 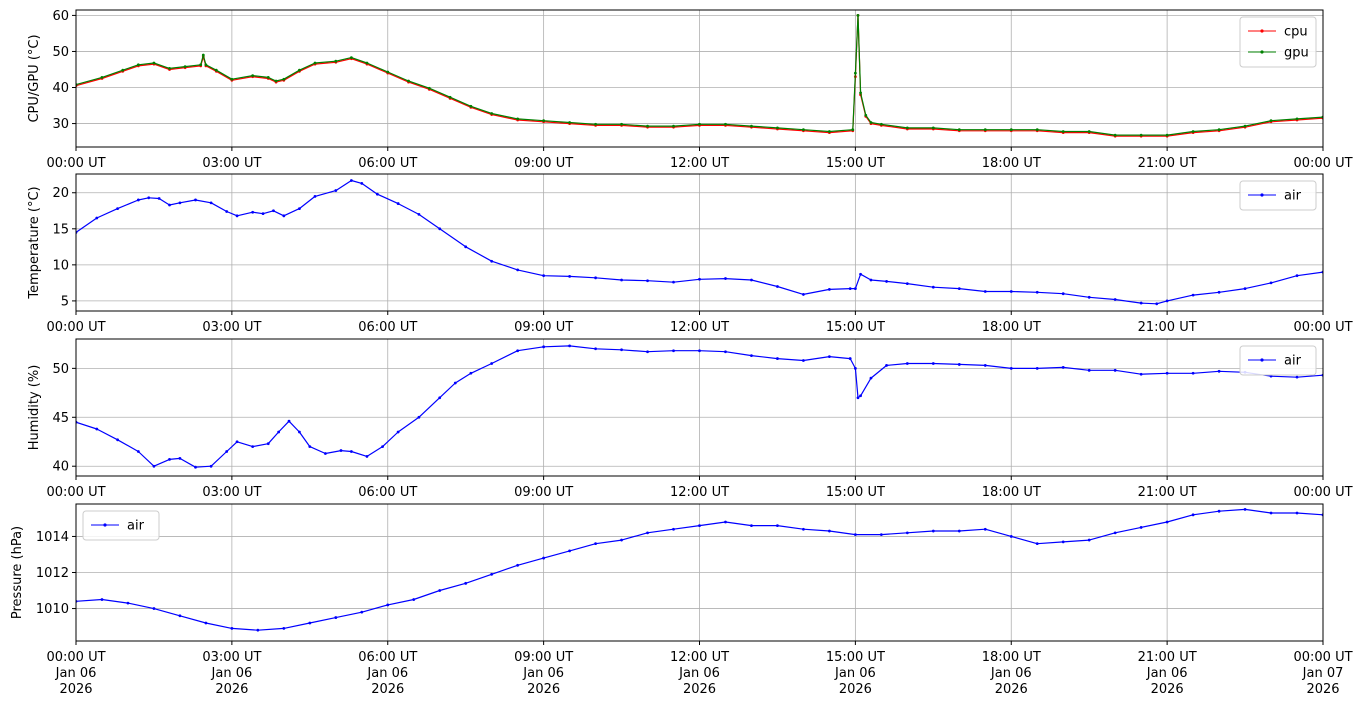 What do you see at coordinates (65, 301) in the screenshot?
I see `y-tick-label: 5` at bounding box center [65, 301].